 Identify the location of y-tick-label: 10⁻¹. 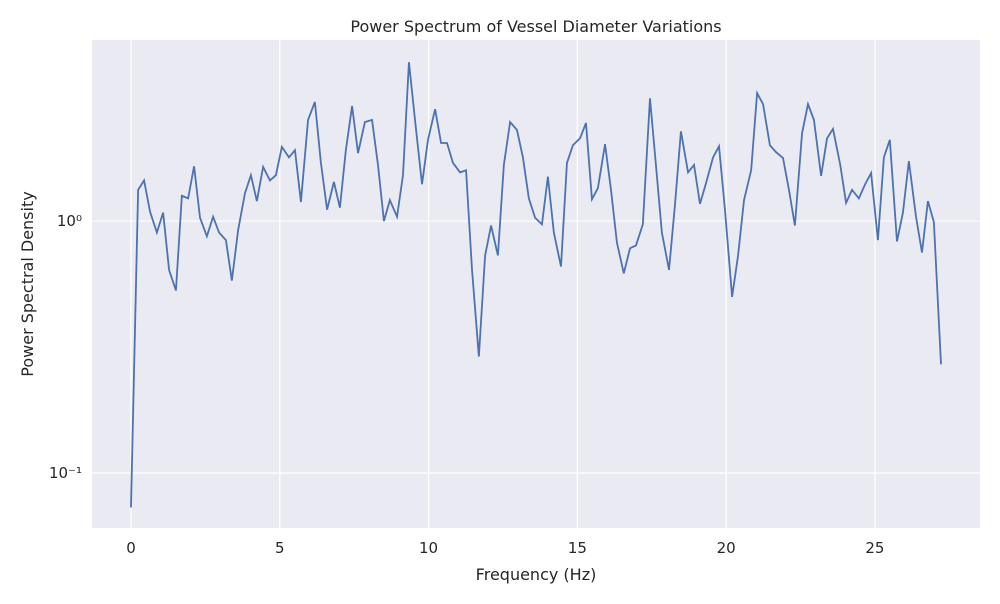
(65, 473).